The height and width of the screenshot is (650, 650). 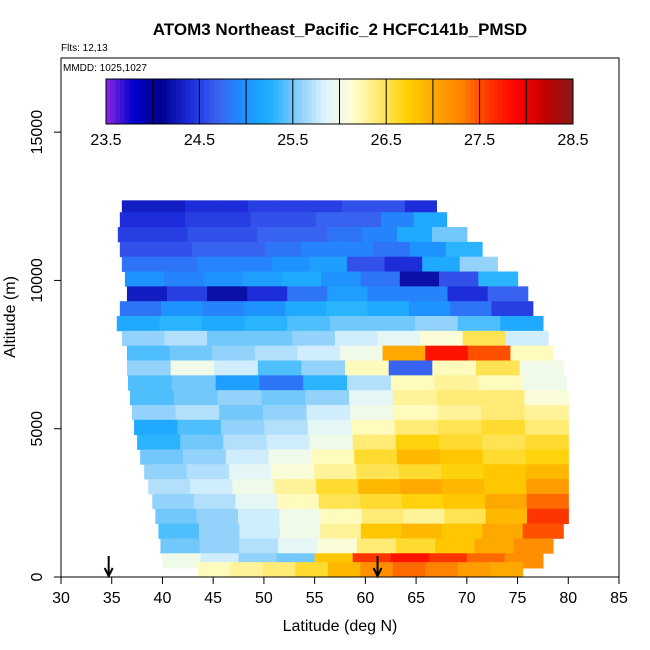 What do you see at coordinates (112, 598) in the screenshot?
I see `x-tick-label: 35` at bounding box center [112, 598].